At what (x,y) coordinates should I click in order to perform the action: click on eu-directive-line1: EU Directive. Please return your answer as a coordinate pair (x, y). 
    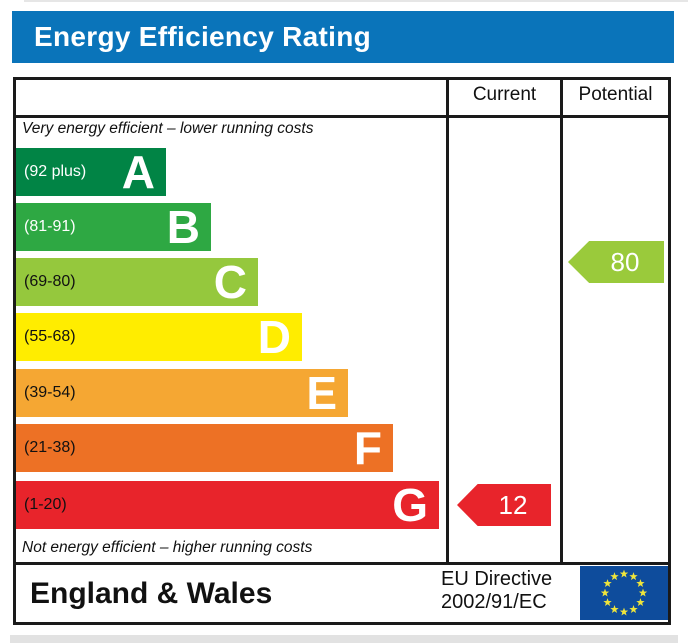
    Looking at the image, I should click on (497, 579).